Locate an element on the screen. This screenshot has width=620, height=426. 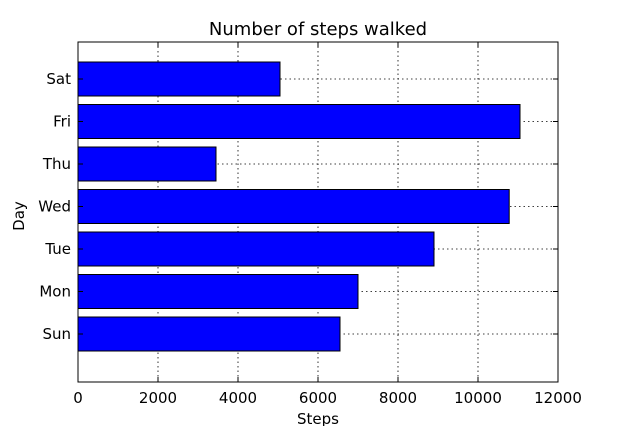
x-axis-label: Steps is located at coordinates (318, 418).